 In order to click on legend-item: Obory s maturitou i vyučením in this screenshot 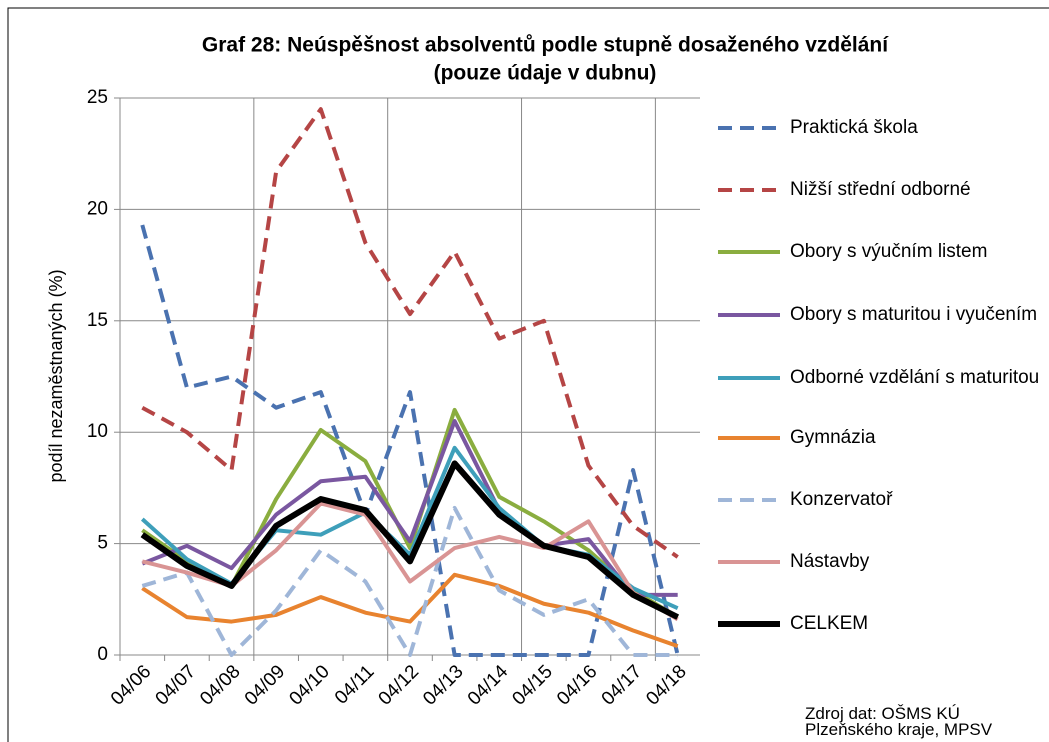, I will do `click(880, 315)`.